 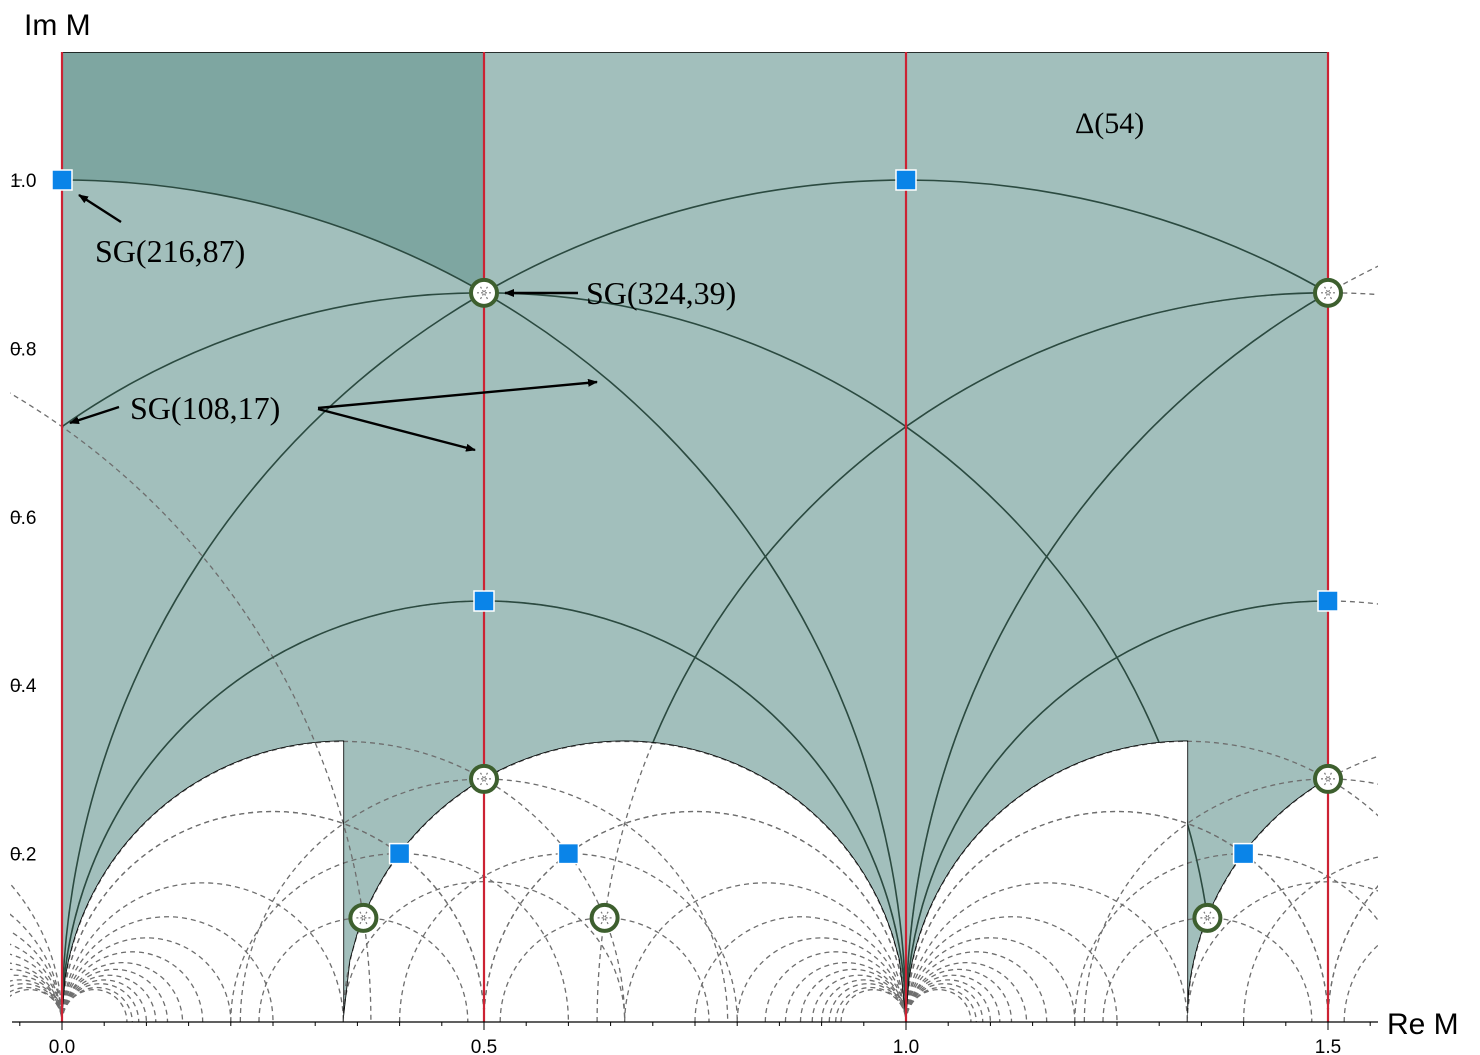 I want to click on y-tick-label: 0.4, so click(x=23, y=686).